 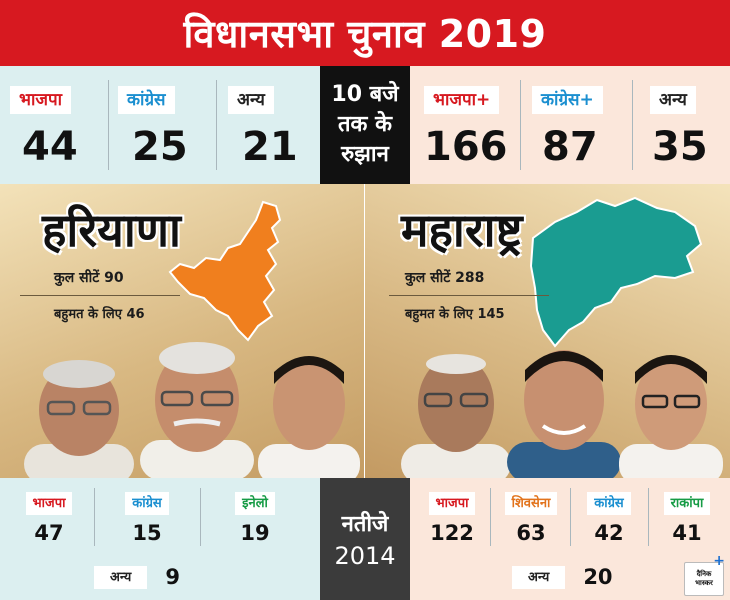 What do you see at coordinates (609, 518) in the screenshot?
I see `maharashtra-2014-inc: कांग्रेस 42` at bounding box center [609, 518].